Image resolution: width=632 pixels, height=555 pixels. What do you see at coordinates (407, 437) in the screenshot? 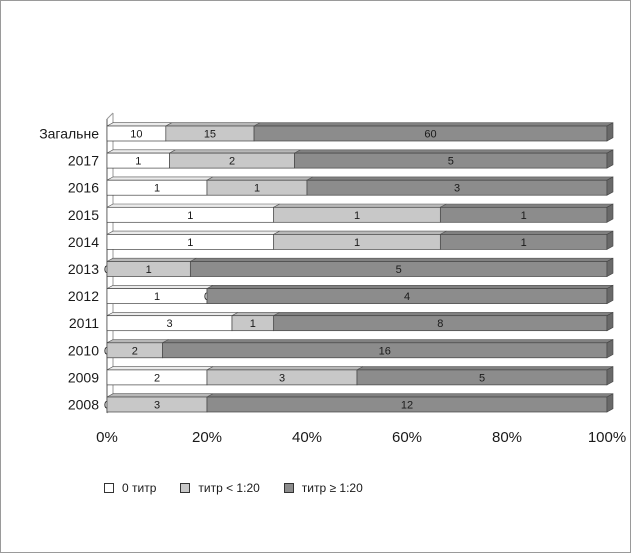
I see `x-tick-label: 60%` at bounding box center [407, 437].